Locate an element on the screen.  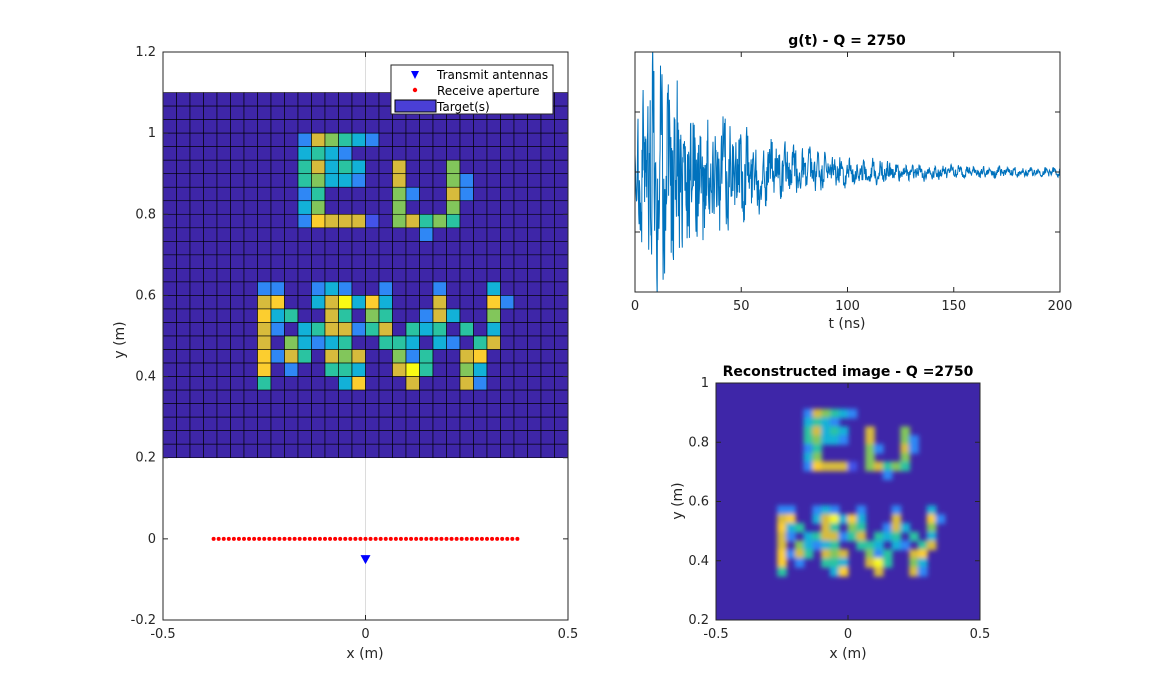
transmit-antenna-markers is located at coordinates (365, 560).